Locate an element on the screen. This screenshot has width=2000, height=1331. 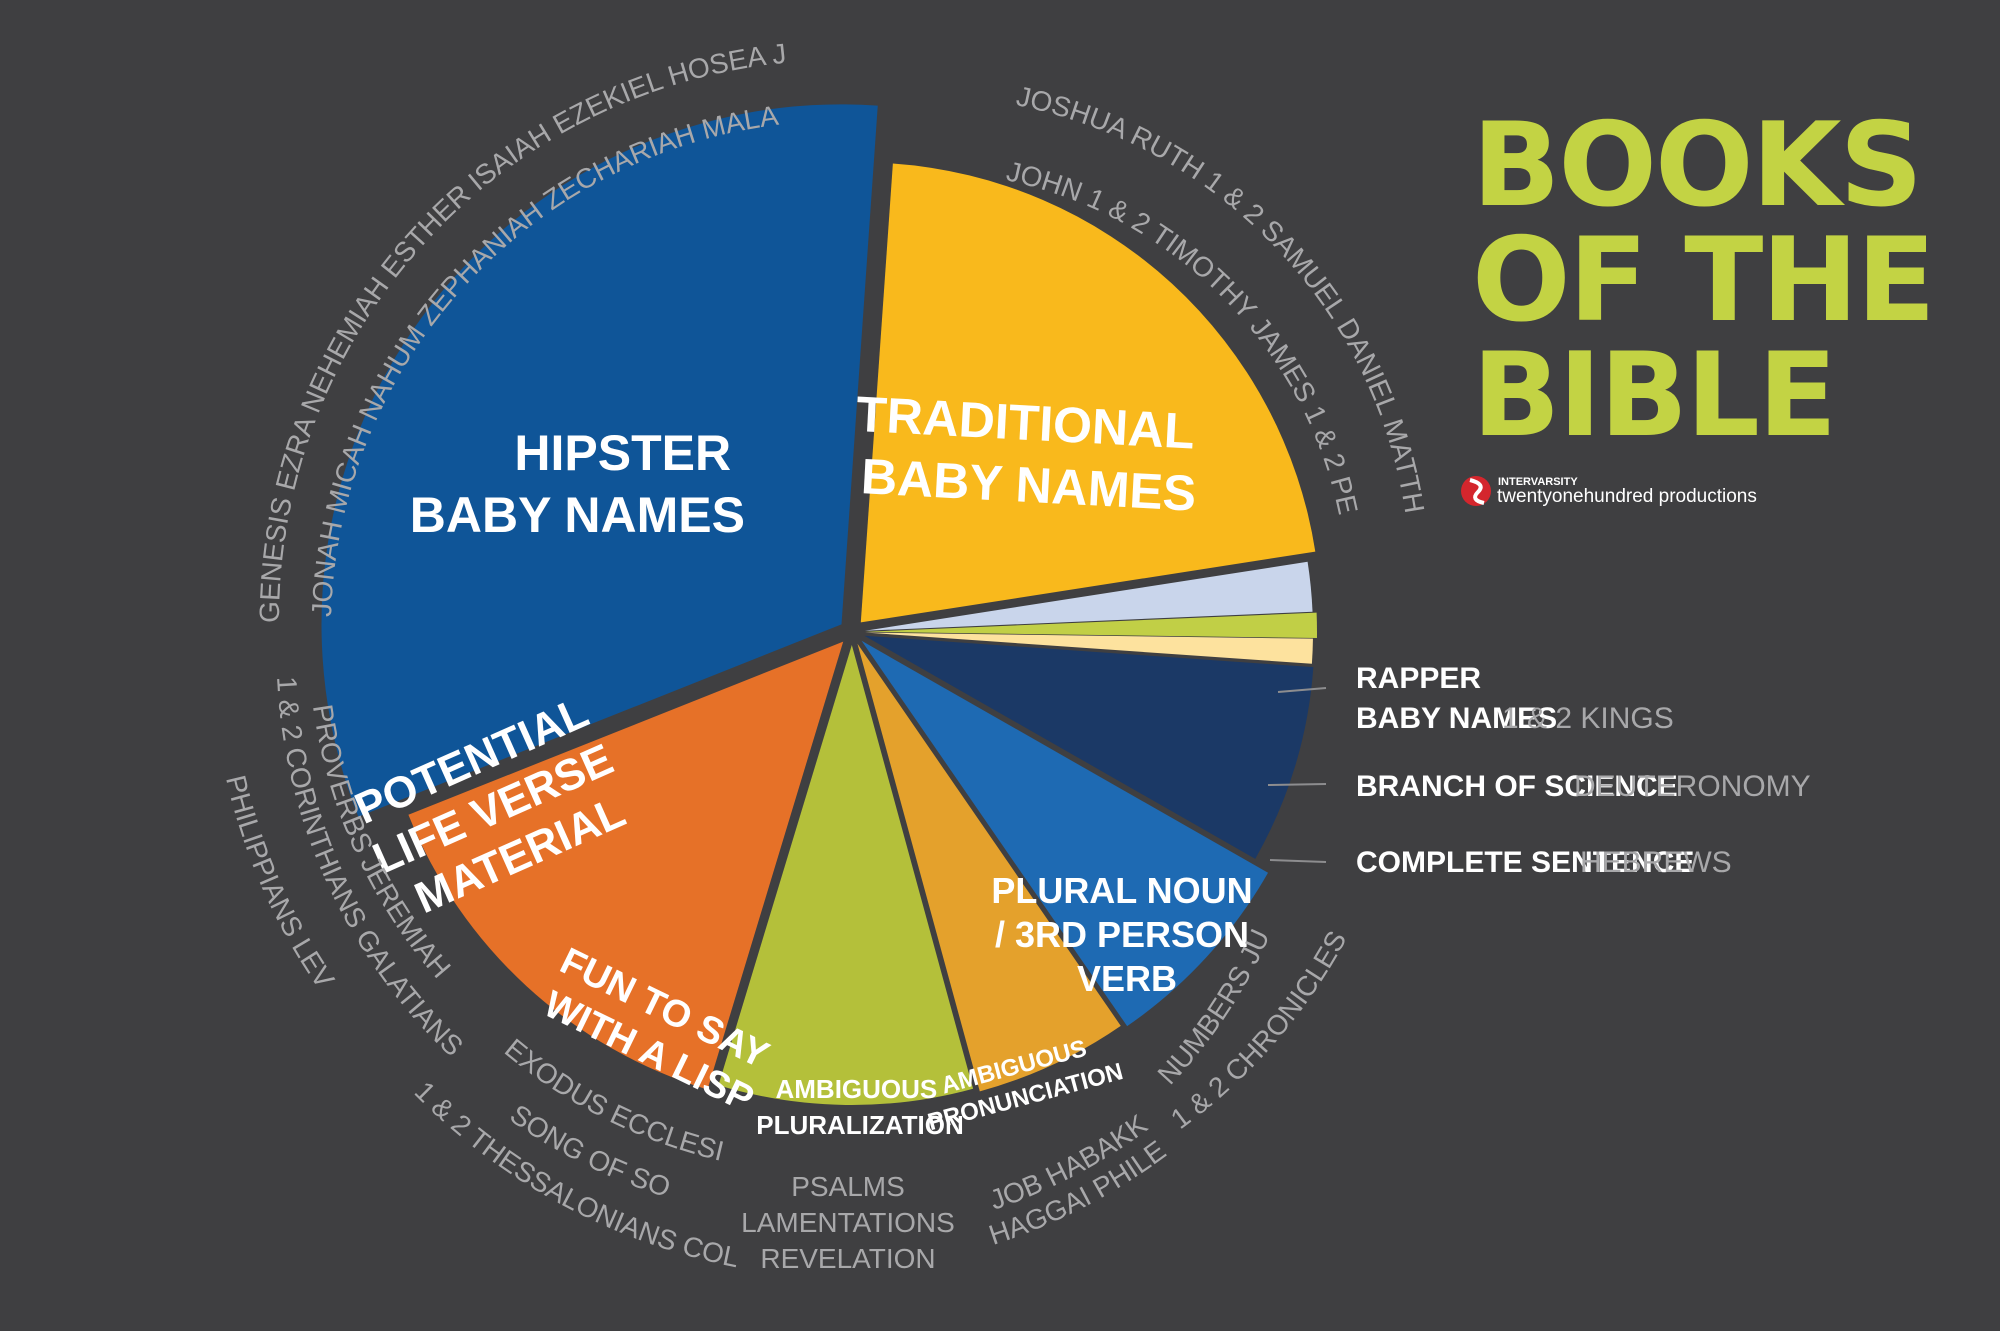
pie-slice-rapper-baby-names is located at coordinates (1088, 596).